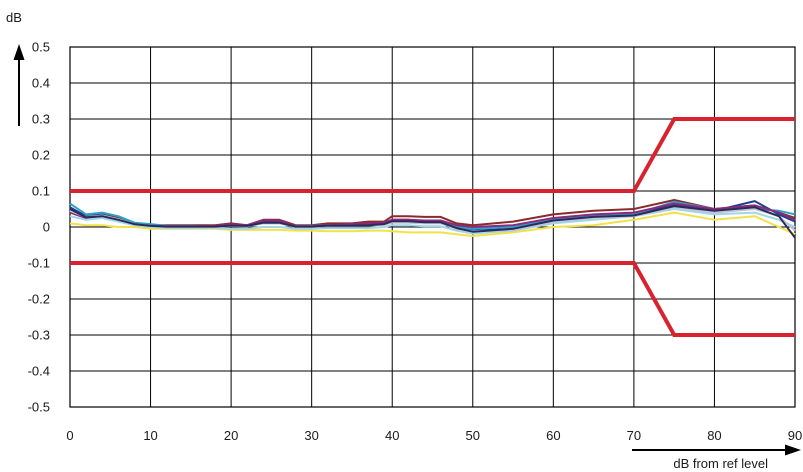 The image size is (803, 472). Describe the element at coordinates (39, 227) in the screenshot. I see `y-tick-labels: 0.5 0.4 0.3 0.2 0.1 0 -0.1 -0.2 -0.3 -0.4 -0.5` at that location.